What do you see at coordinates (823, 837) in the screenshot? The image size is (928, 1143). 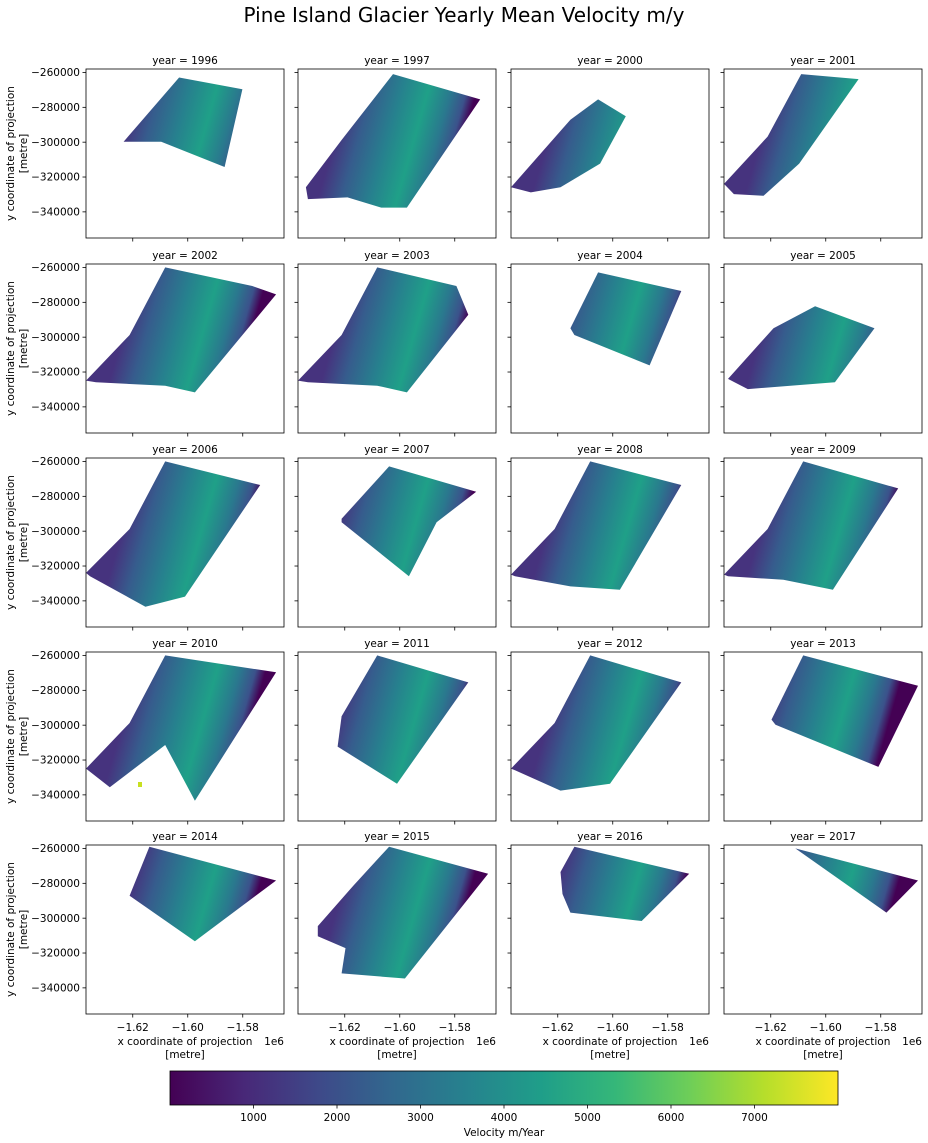 I see `facet-title: year = 2017` at bounding box center [823, 837].